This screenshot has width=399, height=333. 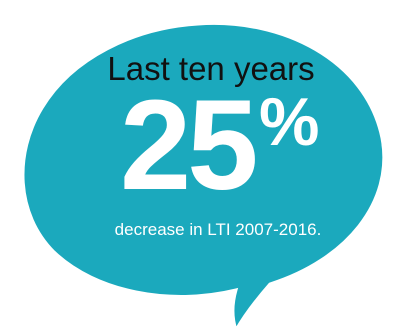 I want to click on caption-text: decrease in LTI 2007-2016., so click(x=218, y=229).